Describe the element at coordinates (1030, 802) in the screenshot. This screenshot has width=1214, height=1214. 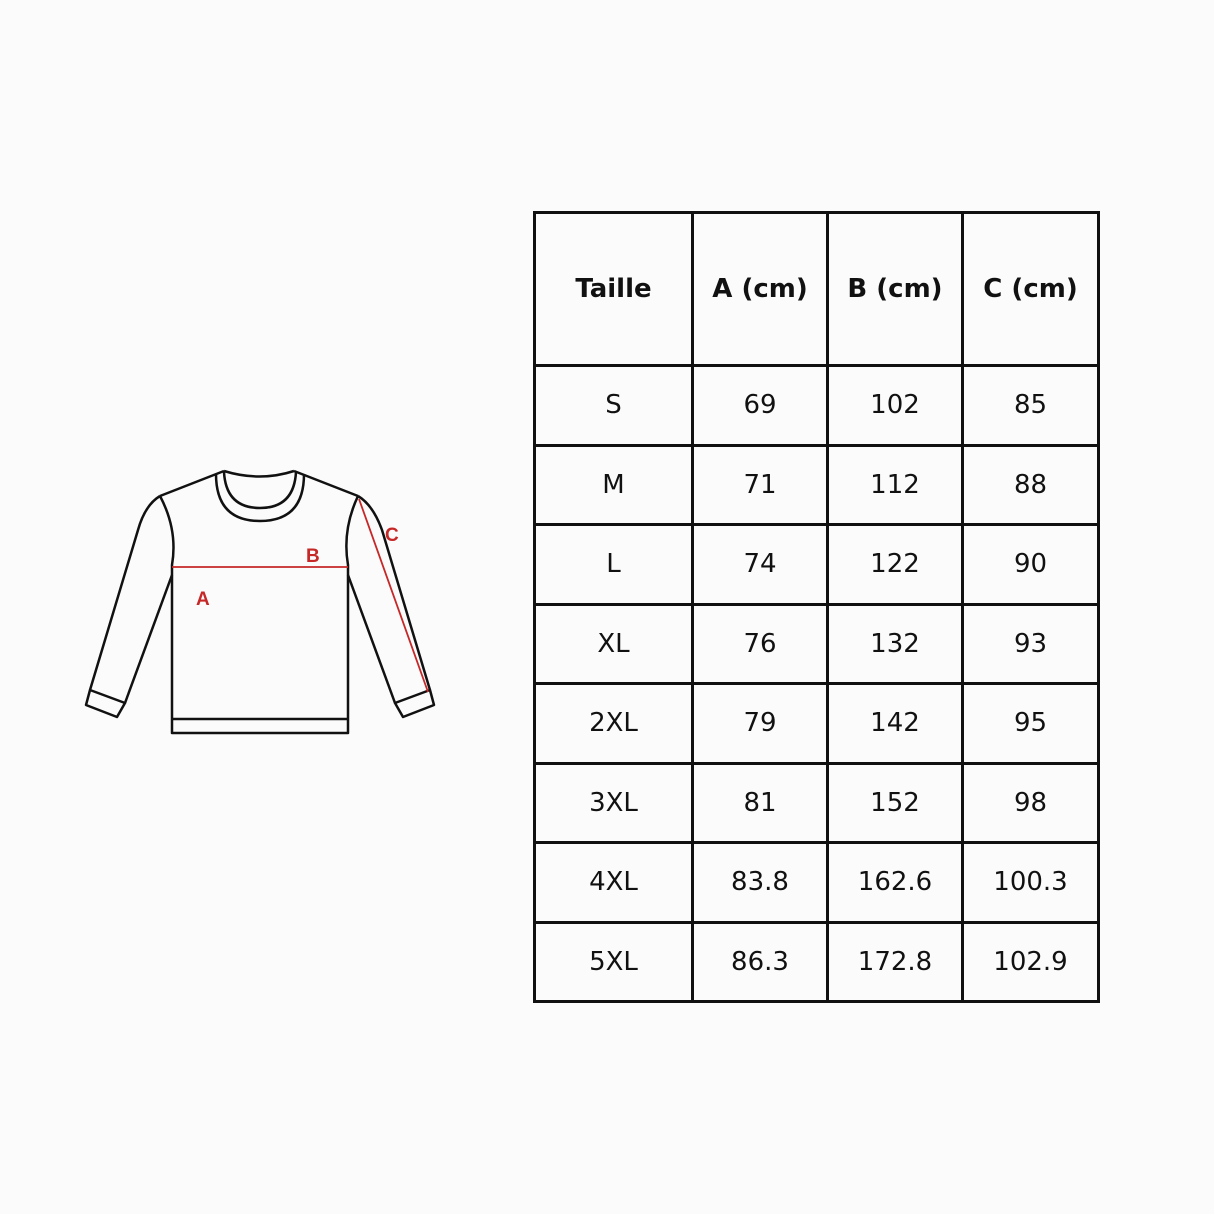
I see `cell-c: 98` at that location.